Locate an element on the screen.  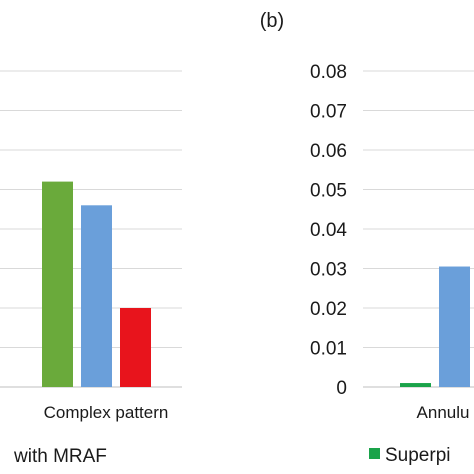
legend-right: Superpi is located at coordinates (410, 455).